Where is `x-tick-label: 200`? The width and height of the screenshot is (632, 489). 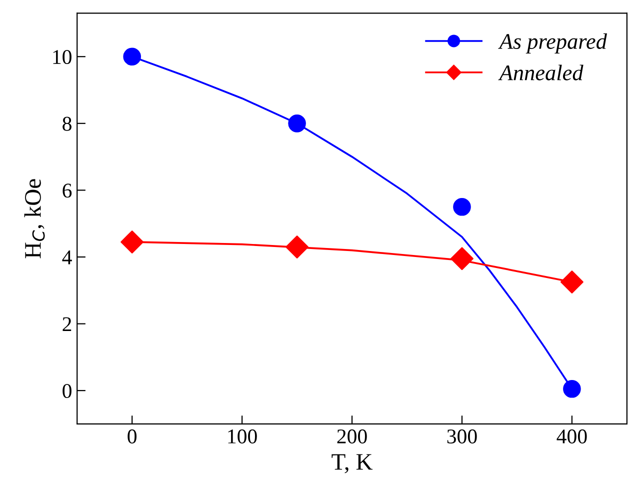
x-tick-label: 200 is located at coordinates (352, 436).